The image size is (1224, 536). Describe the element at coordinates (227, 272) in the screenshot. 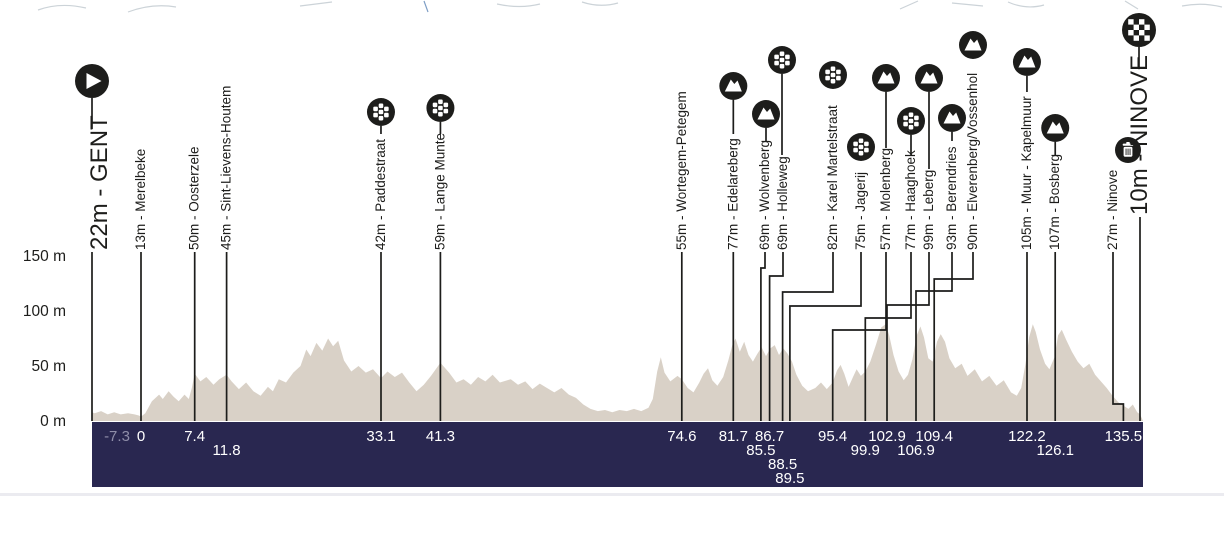

I see `waypoint-45m-sint-lievens-houtem: 45m - Sint-Lievens-Houtem 11.8` at that location.